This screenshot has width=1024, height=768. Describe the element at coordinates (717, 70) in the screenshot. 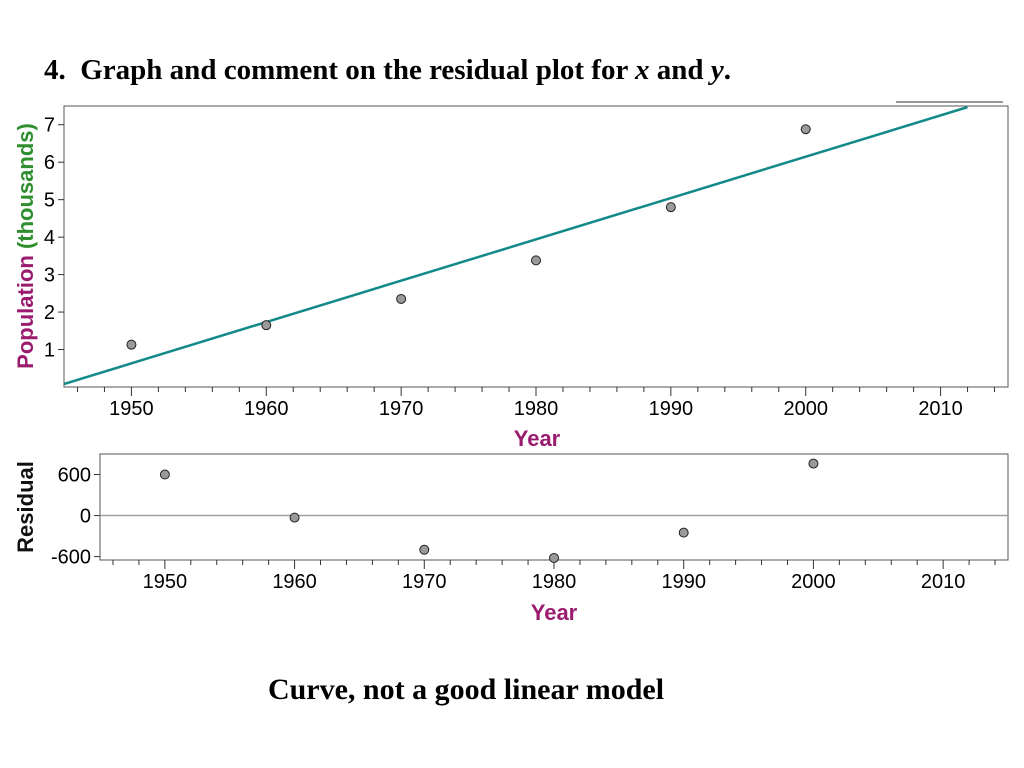

I see `variable-y: y` at that location.